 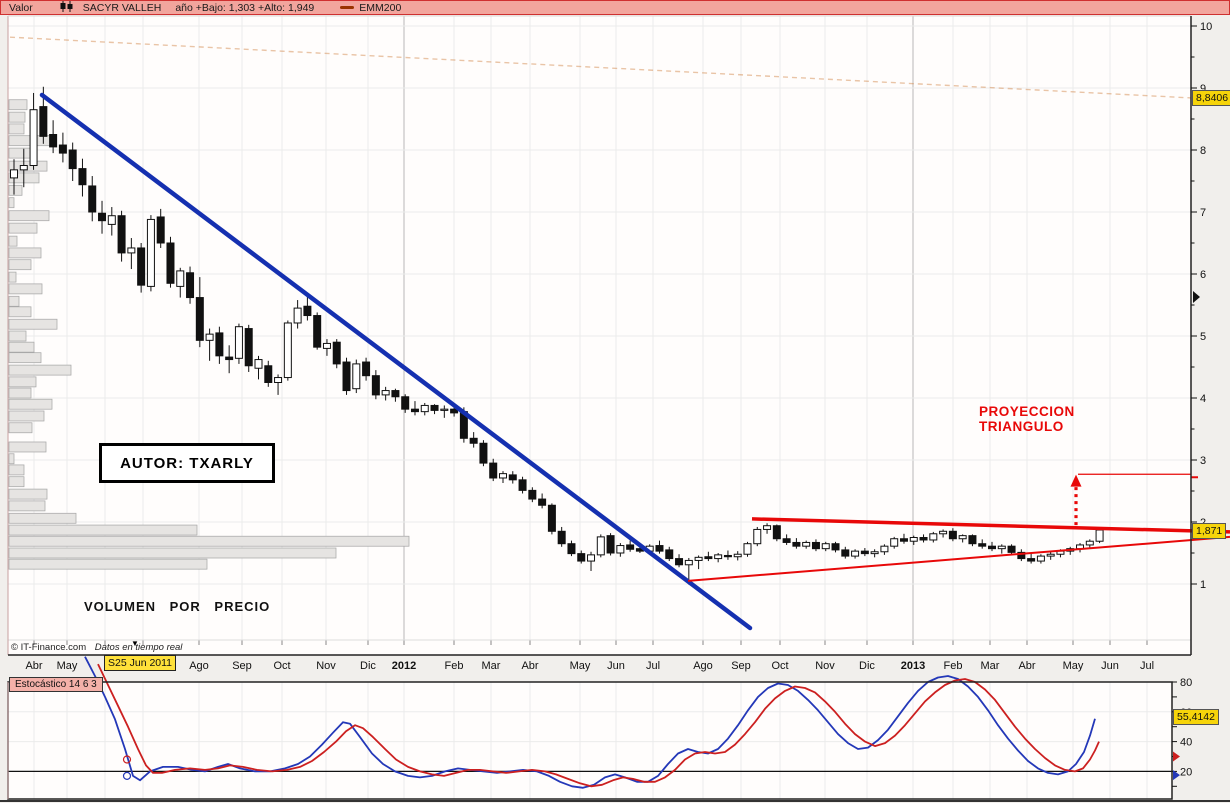 I want to click on triangle-upper-line, so click(x=990, y=525).